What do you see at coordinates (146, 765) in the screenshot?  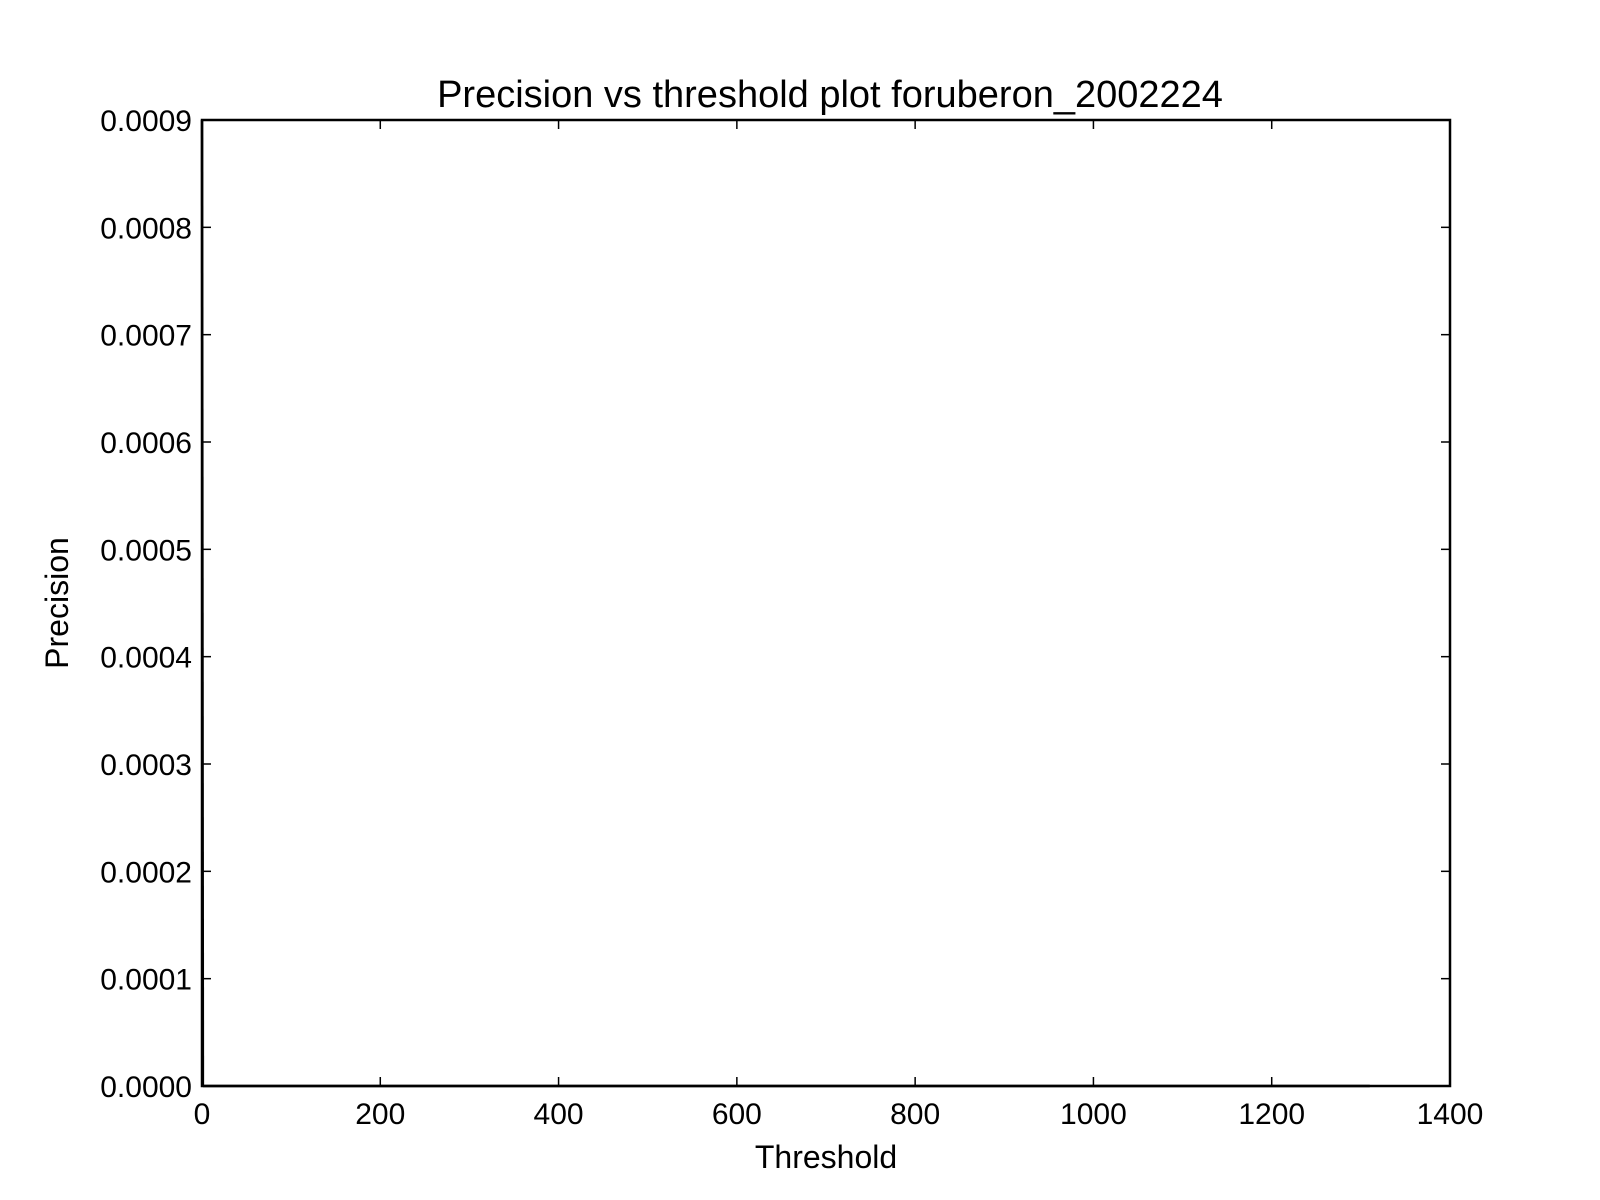 I see `y-tick-label: 0.0003` at bounding box center [146, 765].